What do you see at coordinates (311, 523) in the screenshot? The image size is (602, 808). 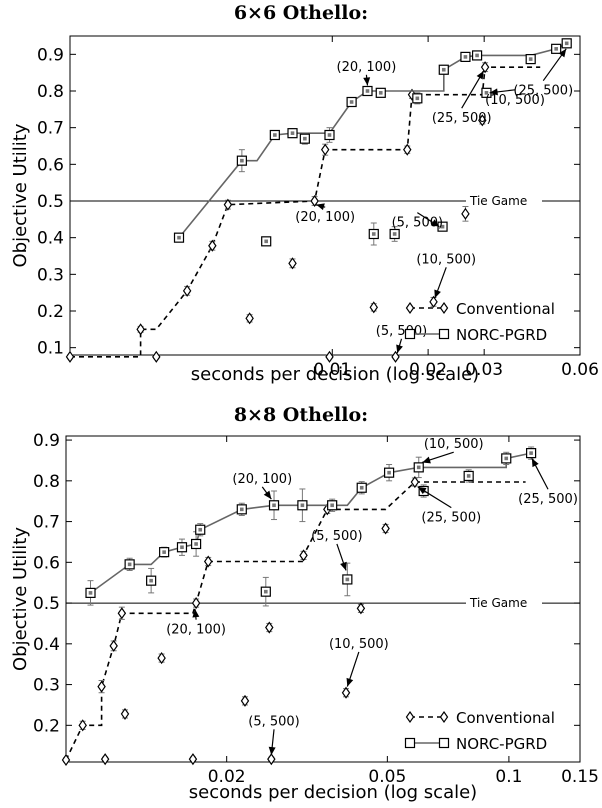 I see `series-frontier-line` at bounding box center [311, 523].